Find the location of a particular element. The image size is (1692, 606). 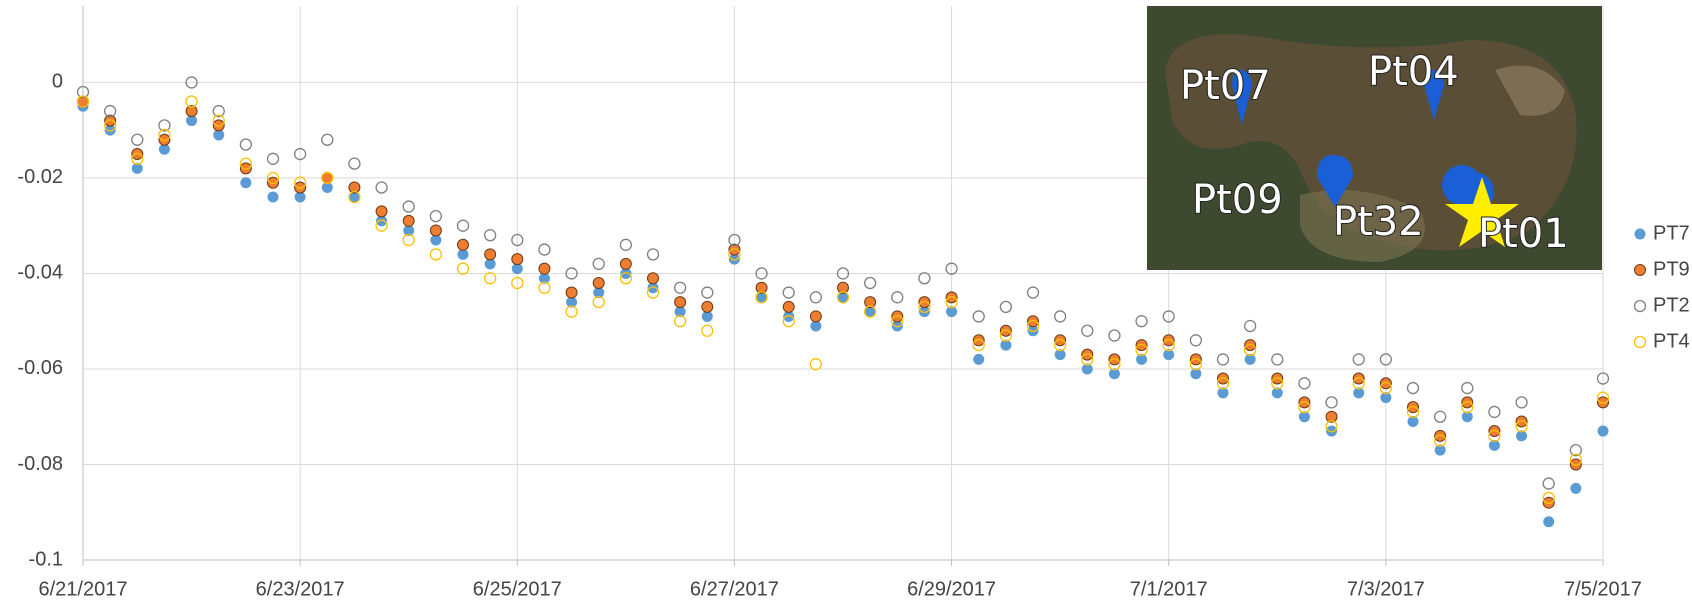

map-label: Pt04 is located at coordinates (1413, 72).